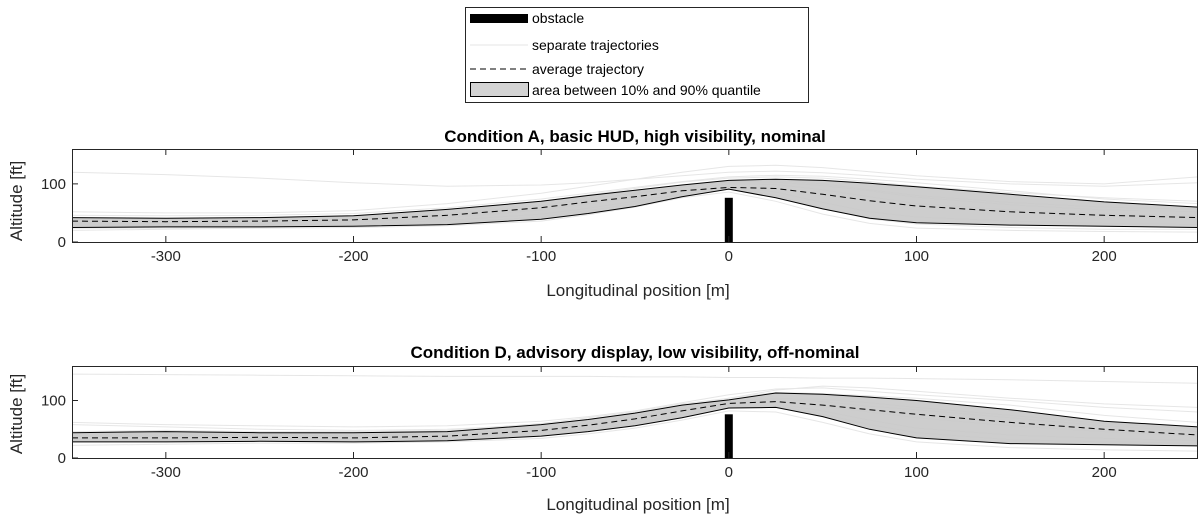  What do you see at coordinates (499, 18) in the screenshot?
I see `legend-obstacle-swatch` at bounding box center [499, 18].